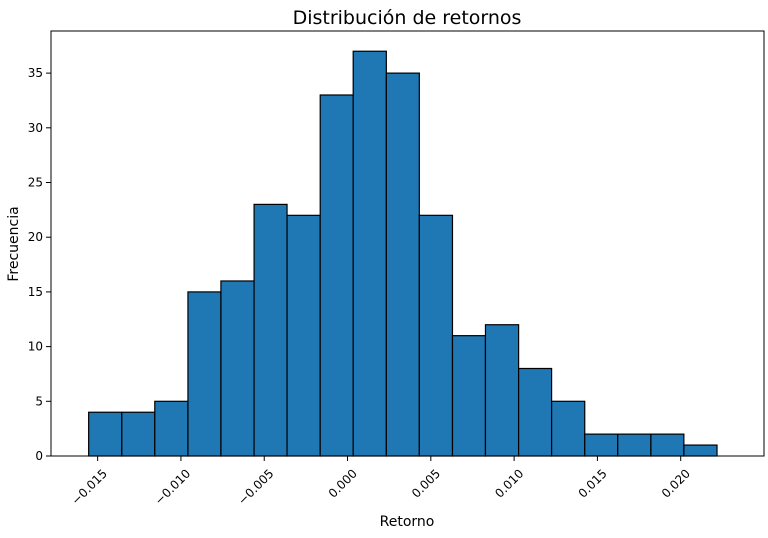 The height and width of the screenshot is (538, 768). I want to click on y-tick-label: 0, so click(39, 456).